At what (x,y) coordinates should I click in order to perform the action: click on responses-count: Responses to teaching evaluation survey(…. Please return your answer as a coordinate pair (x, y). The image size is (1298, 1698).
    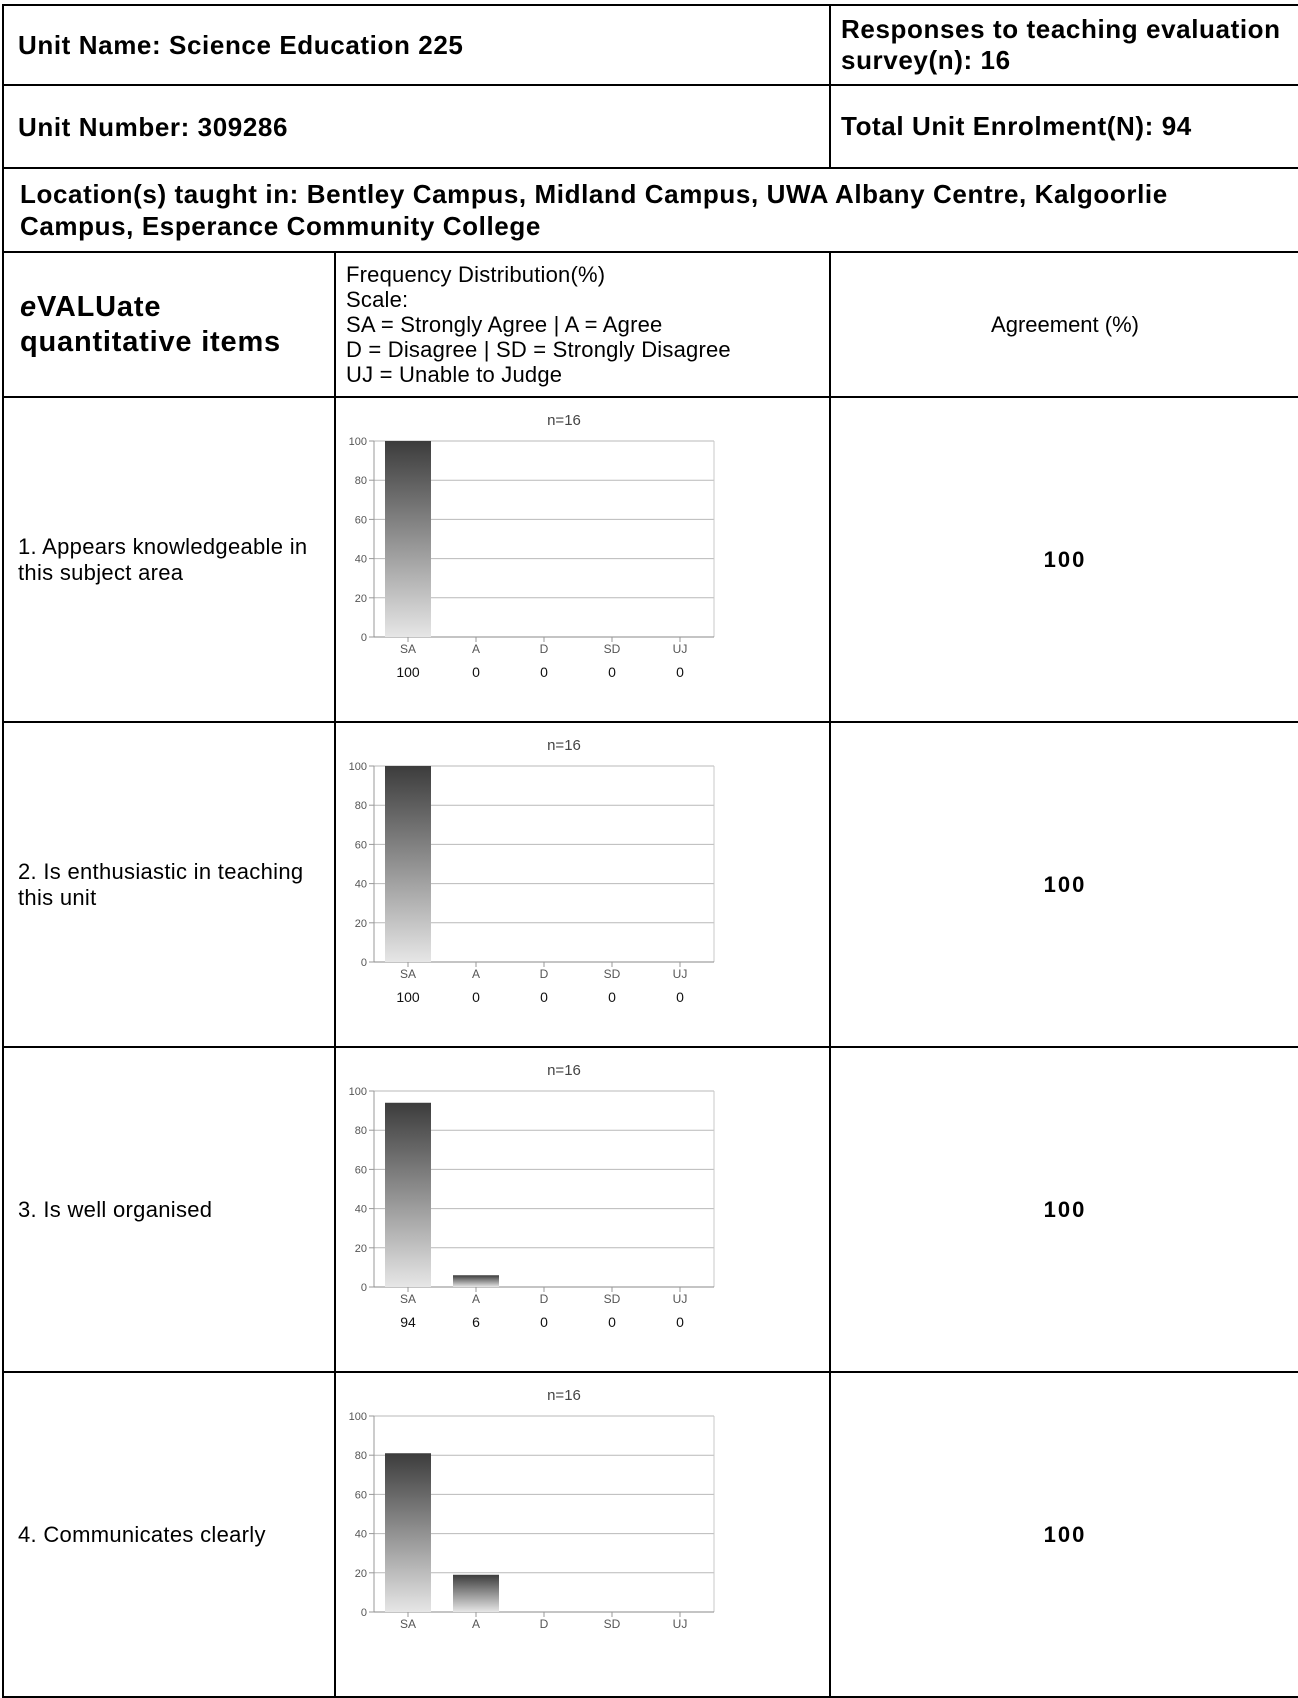
    Looking at the image, I should click on (1063, 45).